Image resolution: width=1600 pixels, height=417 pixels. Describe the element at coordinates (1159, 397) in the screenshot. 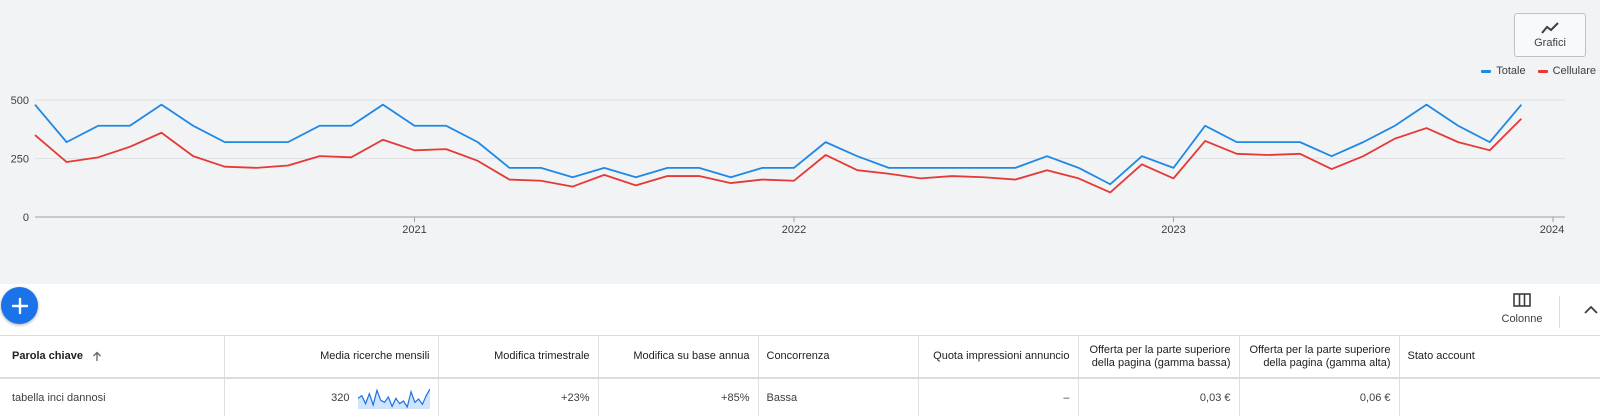

I see `cell-top-bid-low: 0,03 €` at that location.